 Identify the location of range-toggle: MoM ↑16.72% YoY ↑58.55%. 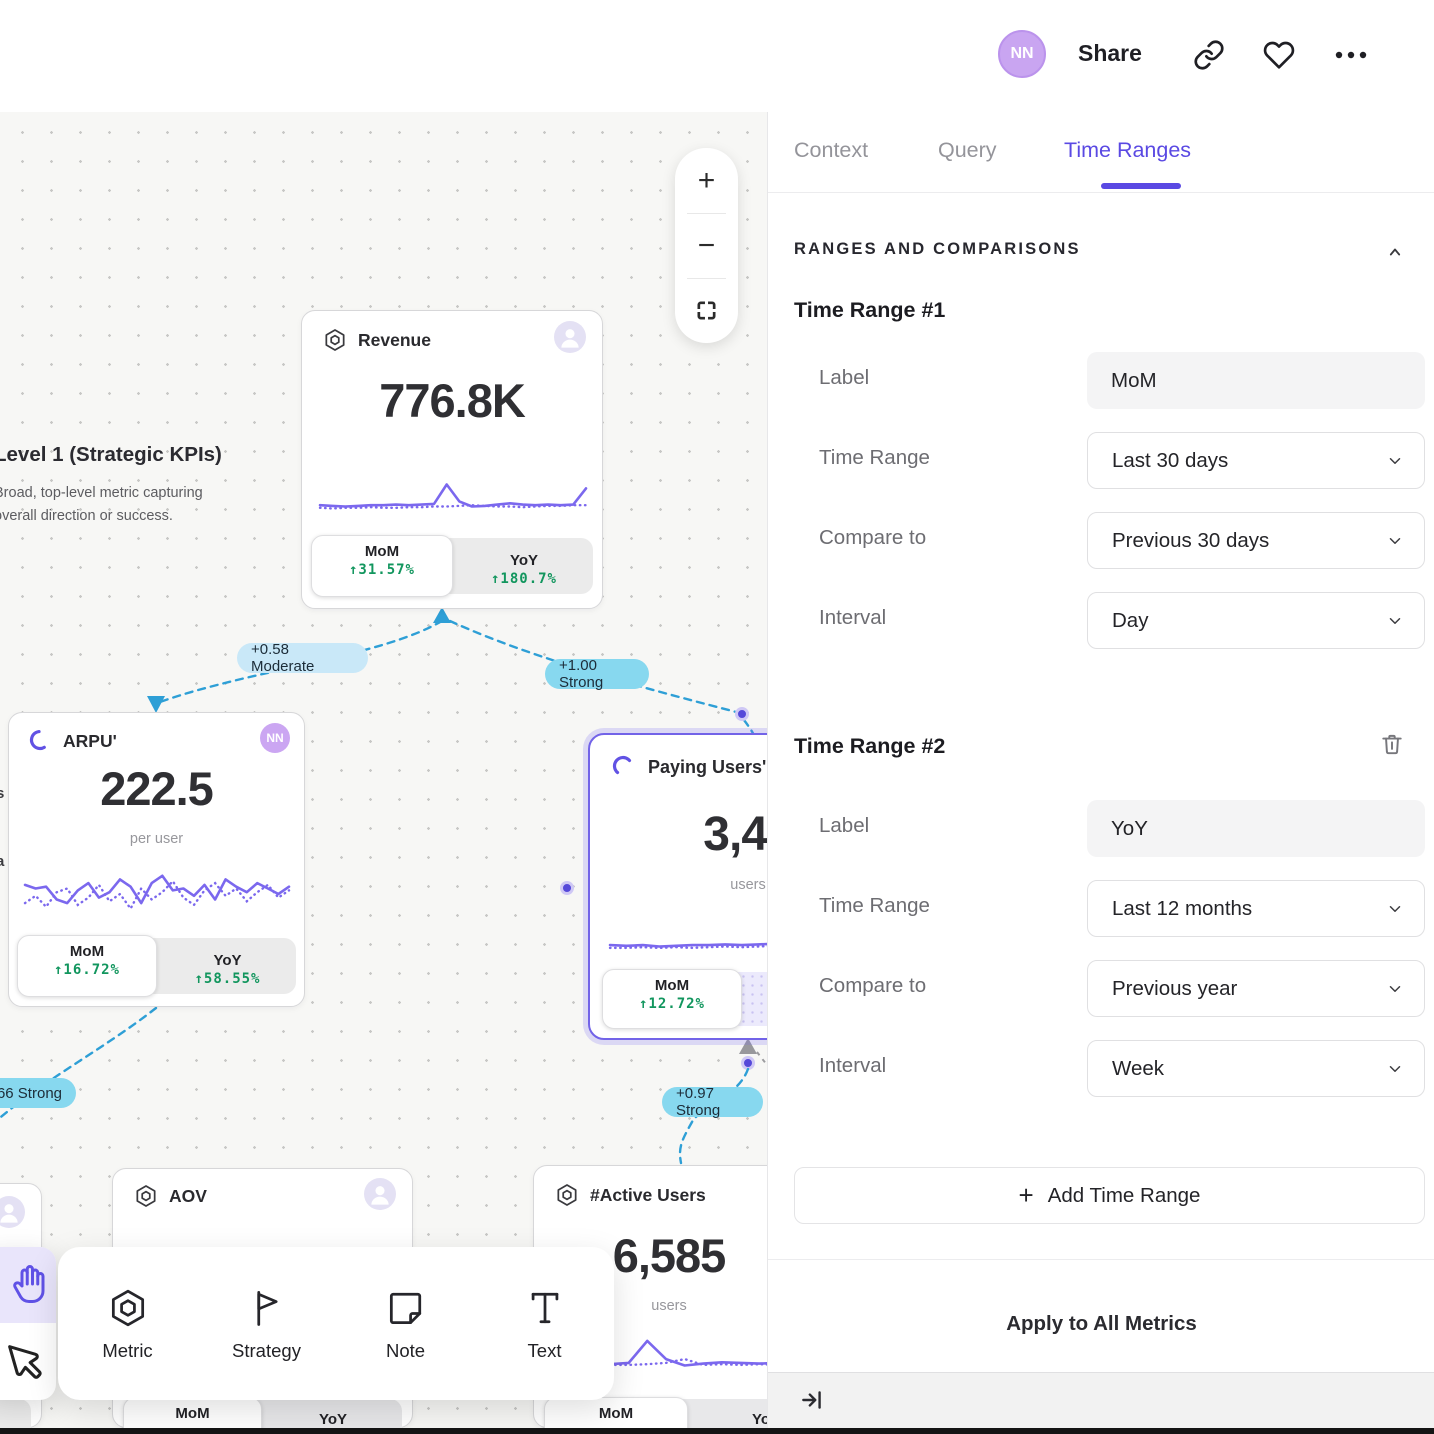
(156, 966).